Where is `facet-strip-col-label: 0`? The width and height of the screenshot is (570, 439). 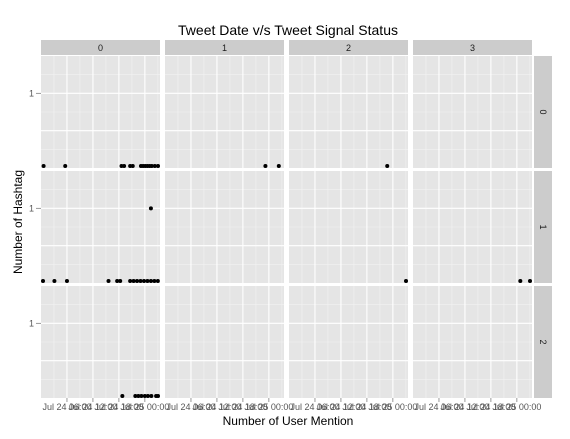
facet-strip-col-label: 0 is located at coordinates (100, 48).